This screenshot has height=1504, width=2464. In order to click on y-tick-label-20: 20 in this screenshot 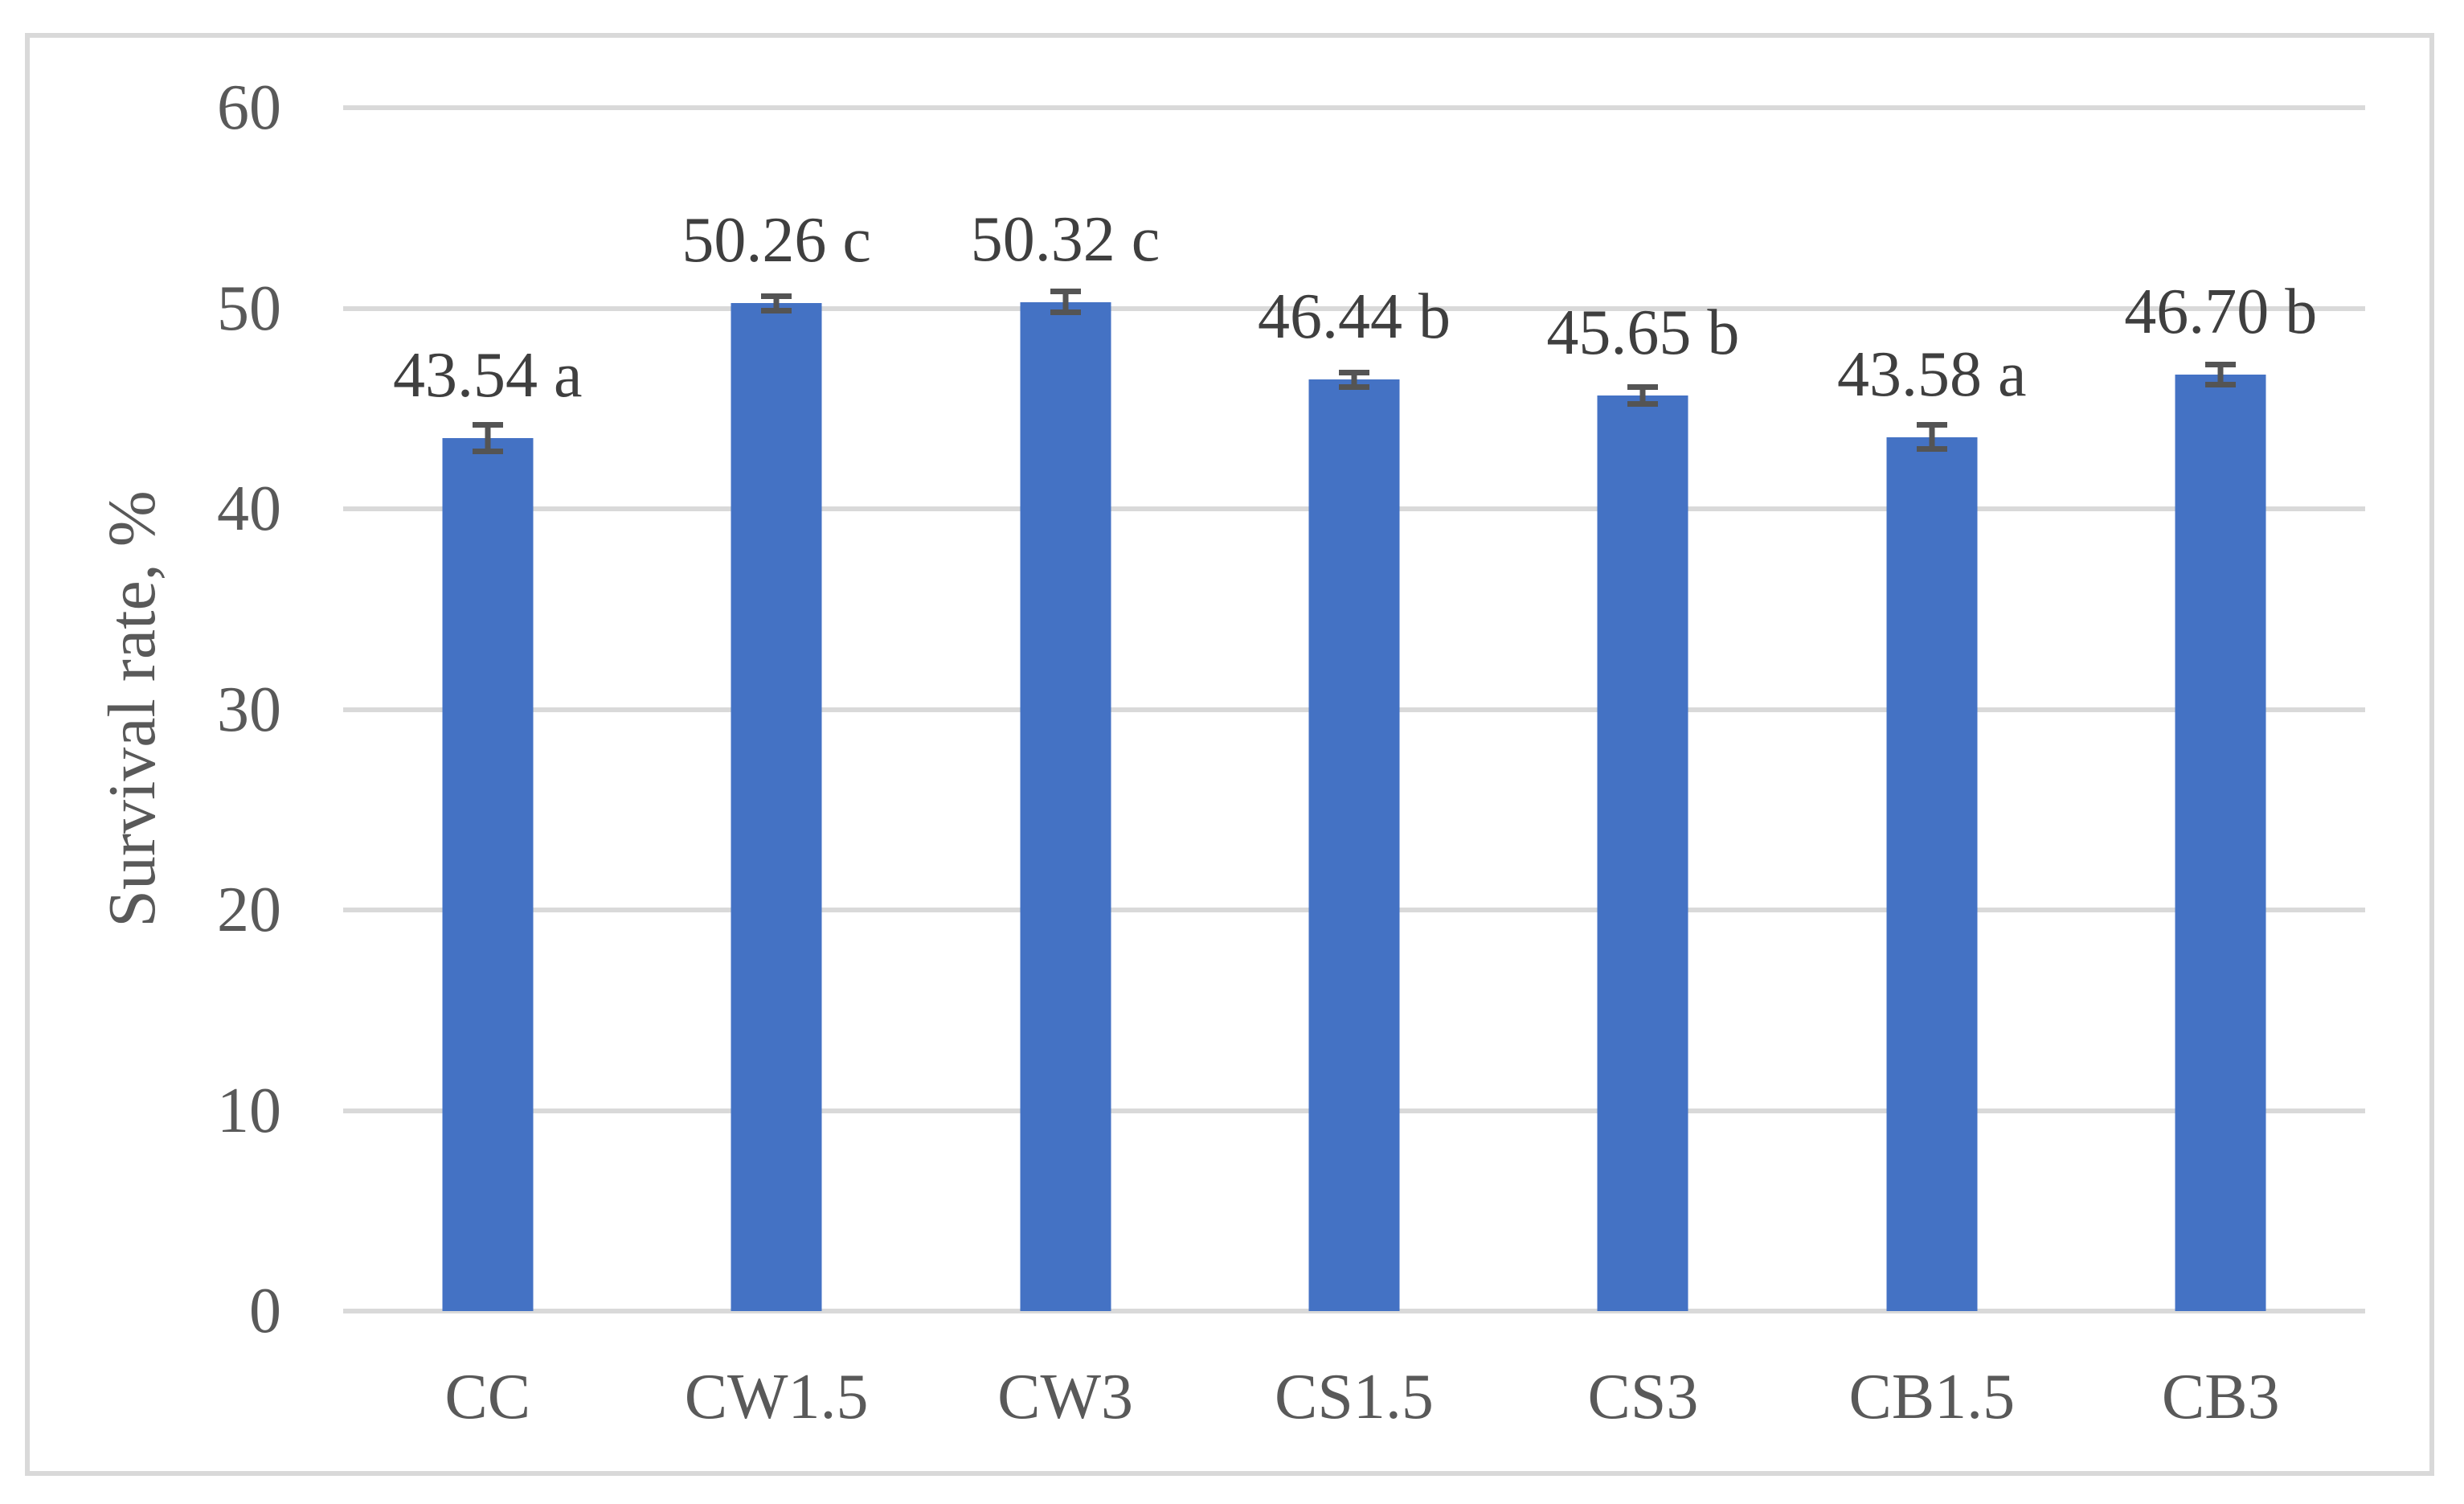, I will do `click(249, 910)`.